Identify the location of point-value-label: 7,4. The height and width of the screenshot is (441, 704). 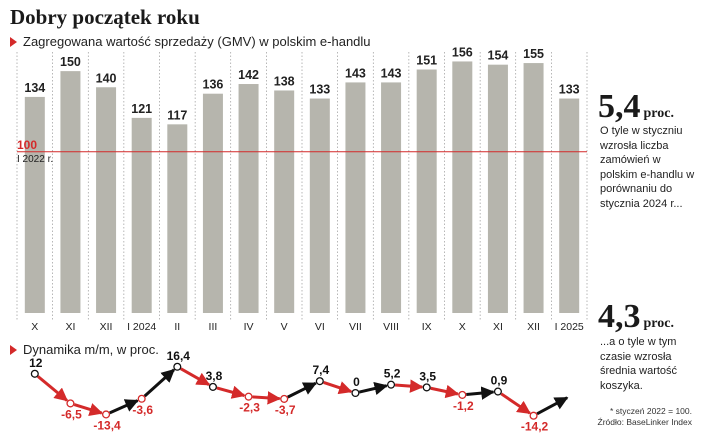
(320, 370).